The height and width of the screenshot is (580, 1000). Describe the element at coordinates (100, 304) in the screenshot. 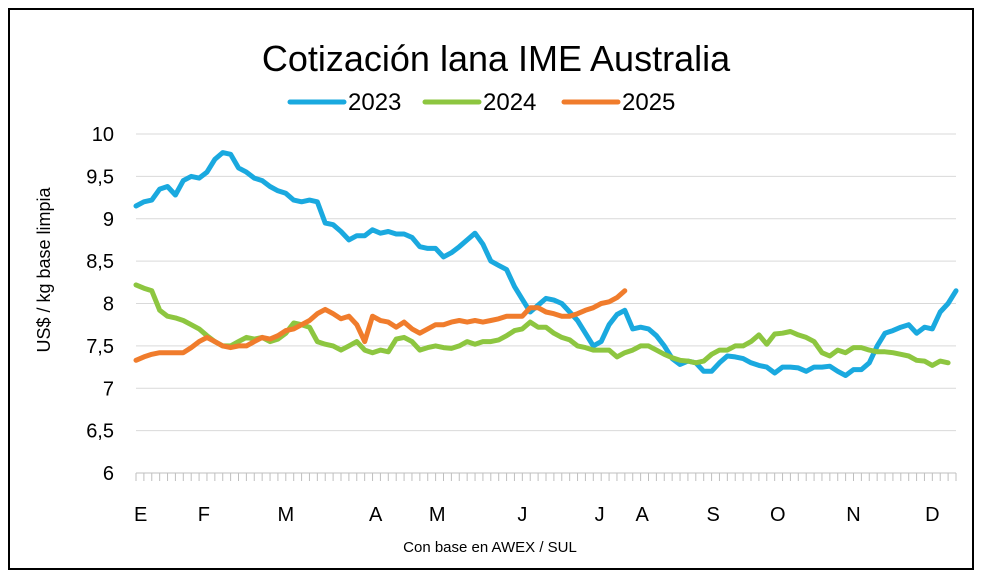

I see `y-axis-ticks: 6 6,5 7 7,5 8 8,5 9 9,5 10` at that location.